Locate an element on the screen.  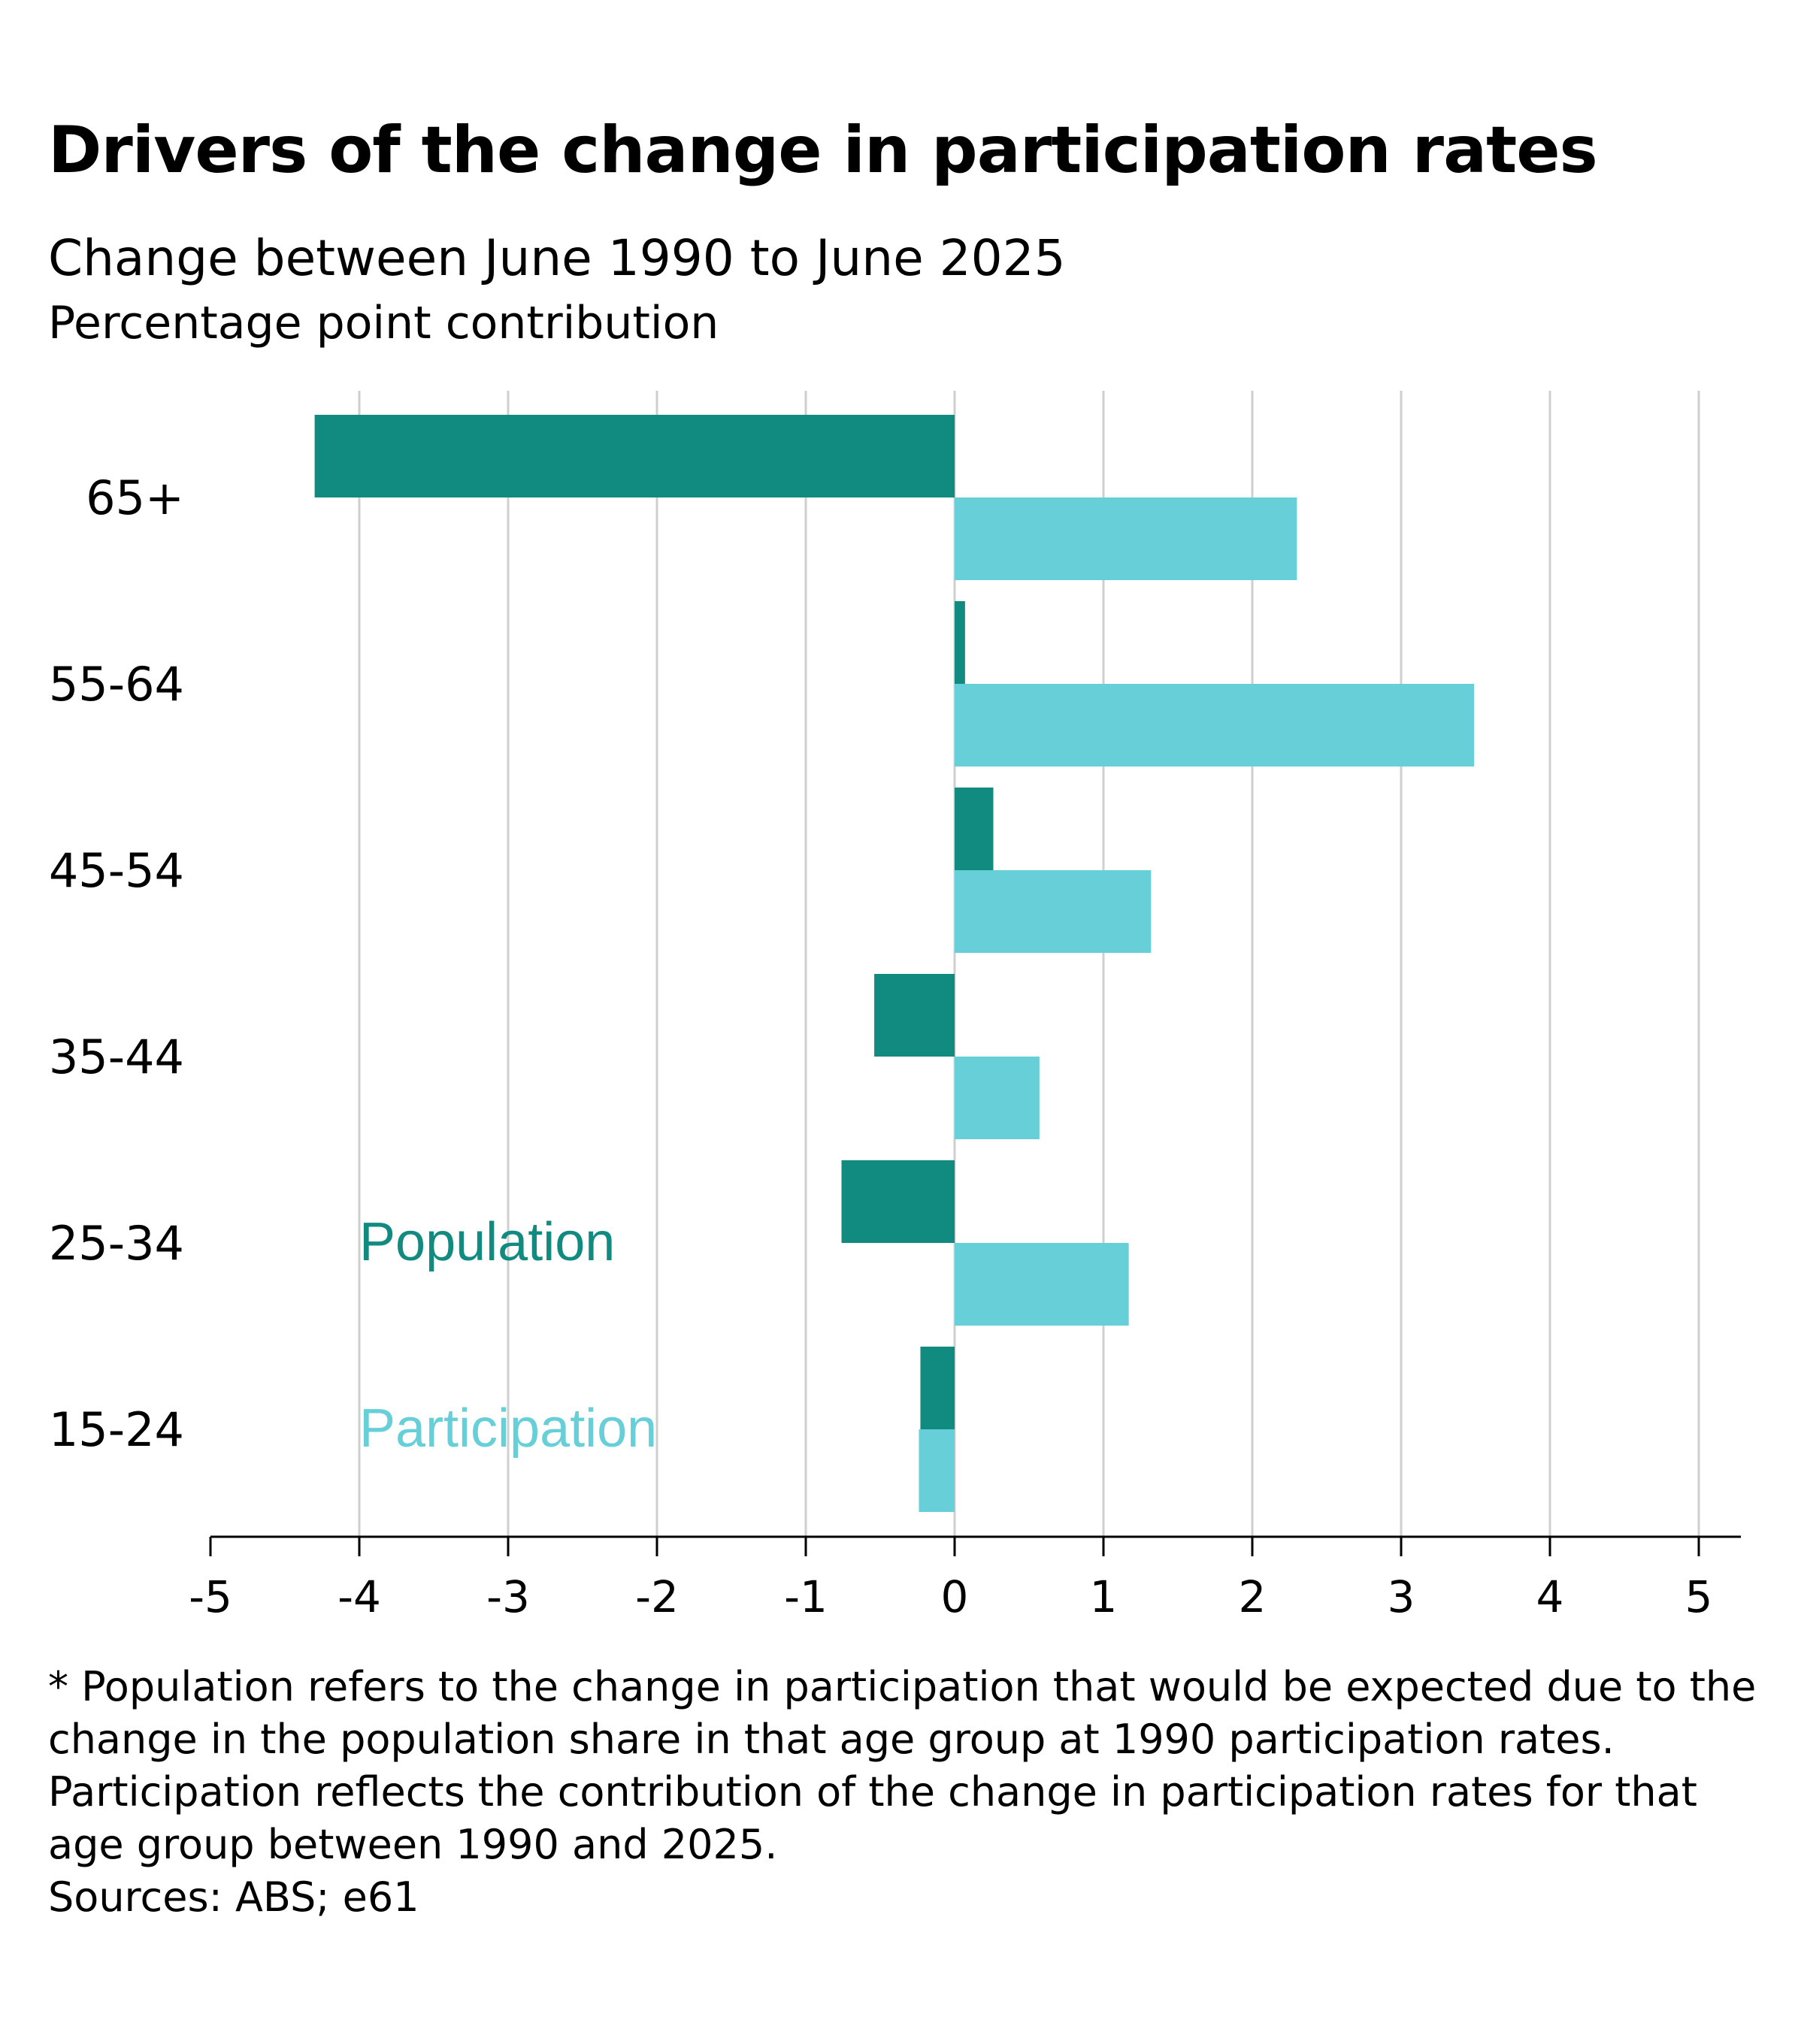
x-tick-label: 2 is located at coordinates (1253, 1596).